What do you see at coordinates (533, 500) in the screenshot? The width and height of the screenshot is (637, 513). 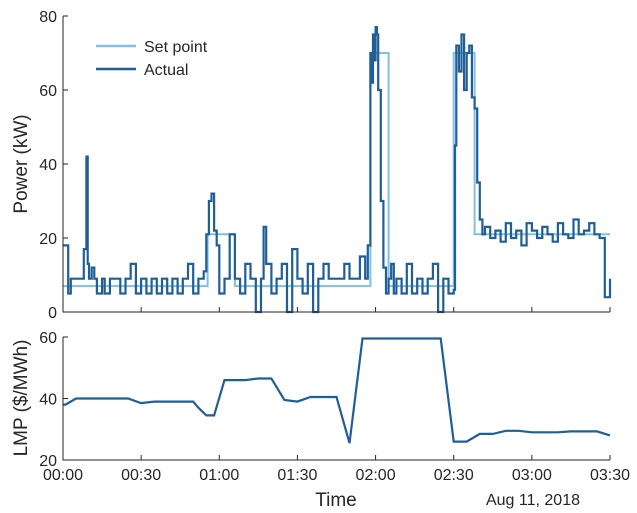 I see `date-label: Aug 11, 2018` at bounding box center [533, 500].